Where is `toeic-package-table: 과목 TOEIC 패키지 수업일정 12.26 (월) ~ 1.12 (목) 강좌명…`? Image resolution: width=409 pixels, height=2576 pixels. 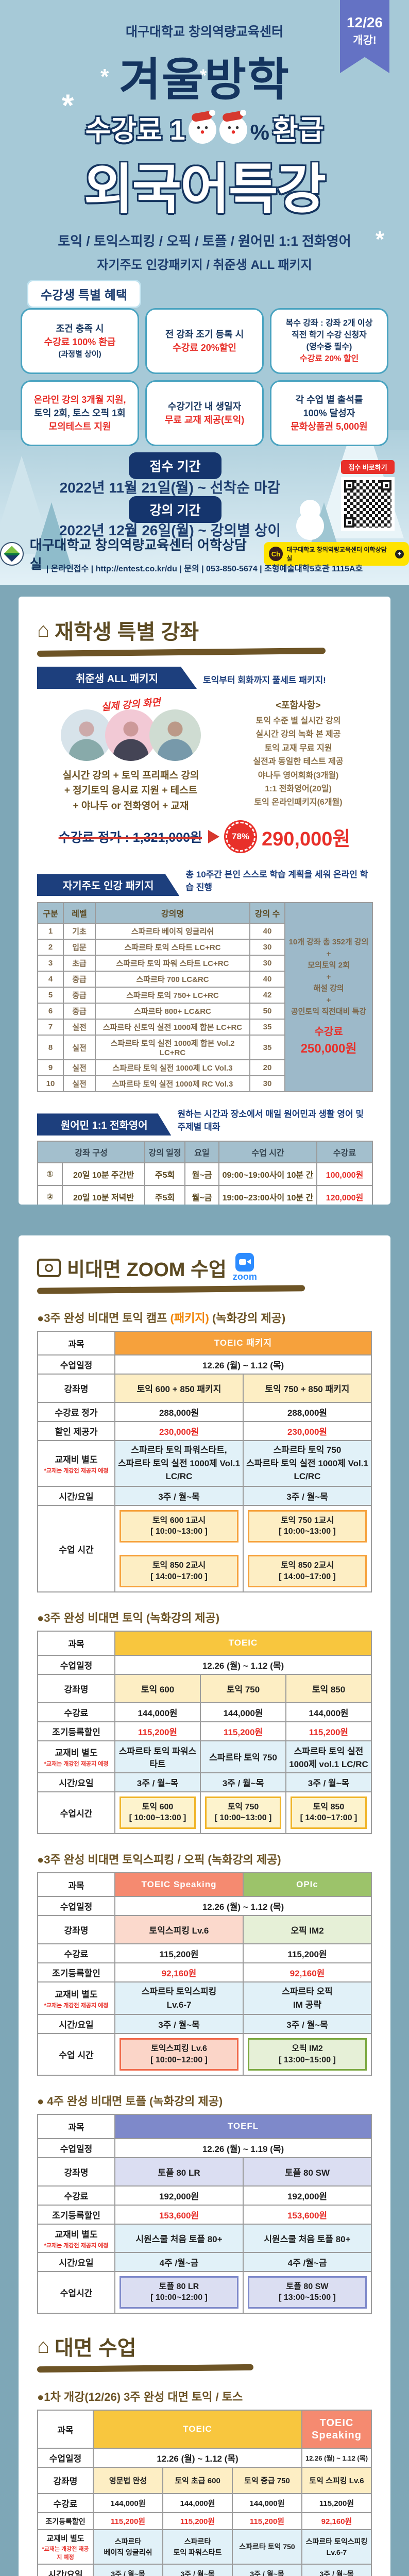
toeic-package-table: 과목 TOEIC 패키지 수업일정 12.26 (월) ~ 1.12 (목) 강좌명… is located at coordinates (204, 1461).